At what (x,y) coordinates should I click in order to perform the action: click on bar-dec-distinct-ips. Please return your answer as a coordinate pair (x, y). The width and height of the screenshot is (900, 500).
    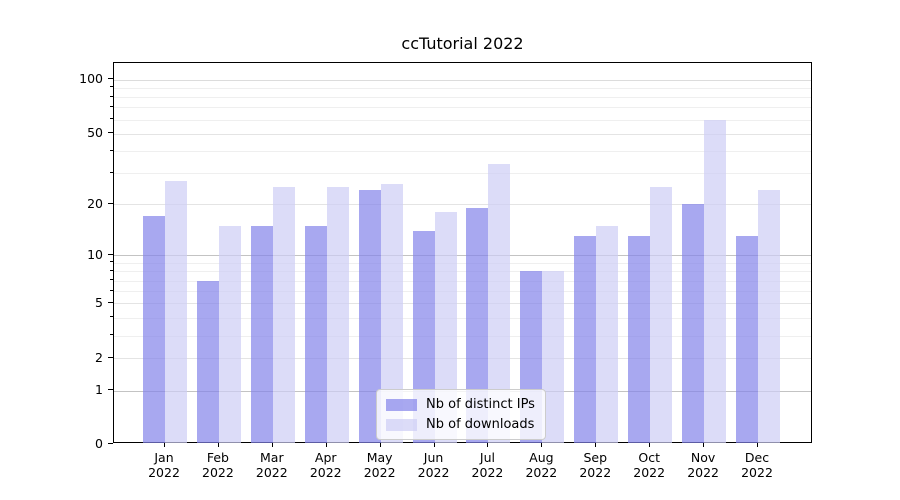
    Looking at the image, I should click on (747, 339).